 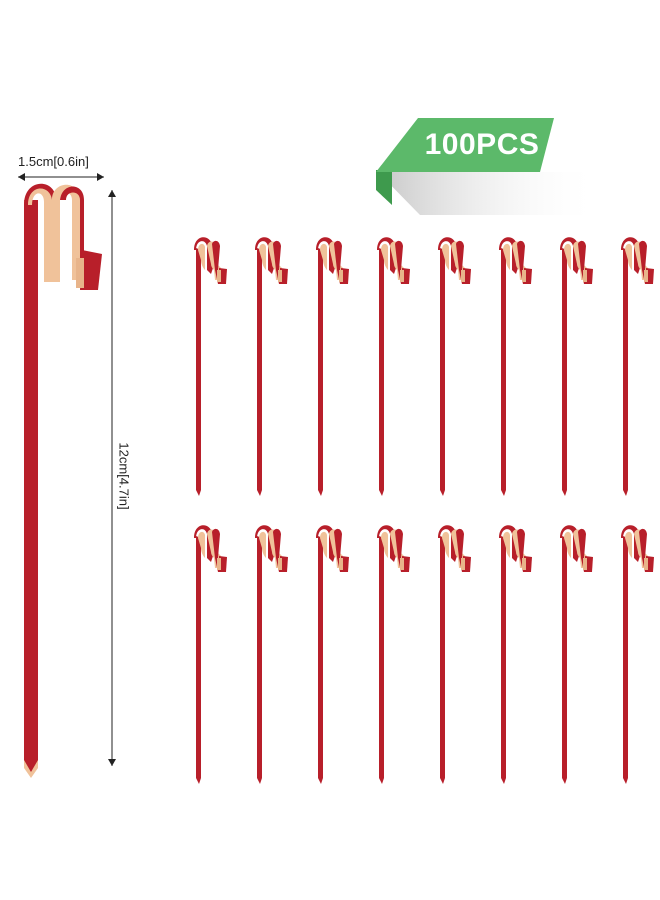 I want to click on height-dimension-arrow, so click(x=112, y=478).